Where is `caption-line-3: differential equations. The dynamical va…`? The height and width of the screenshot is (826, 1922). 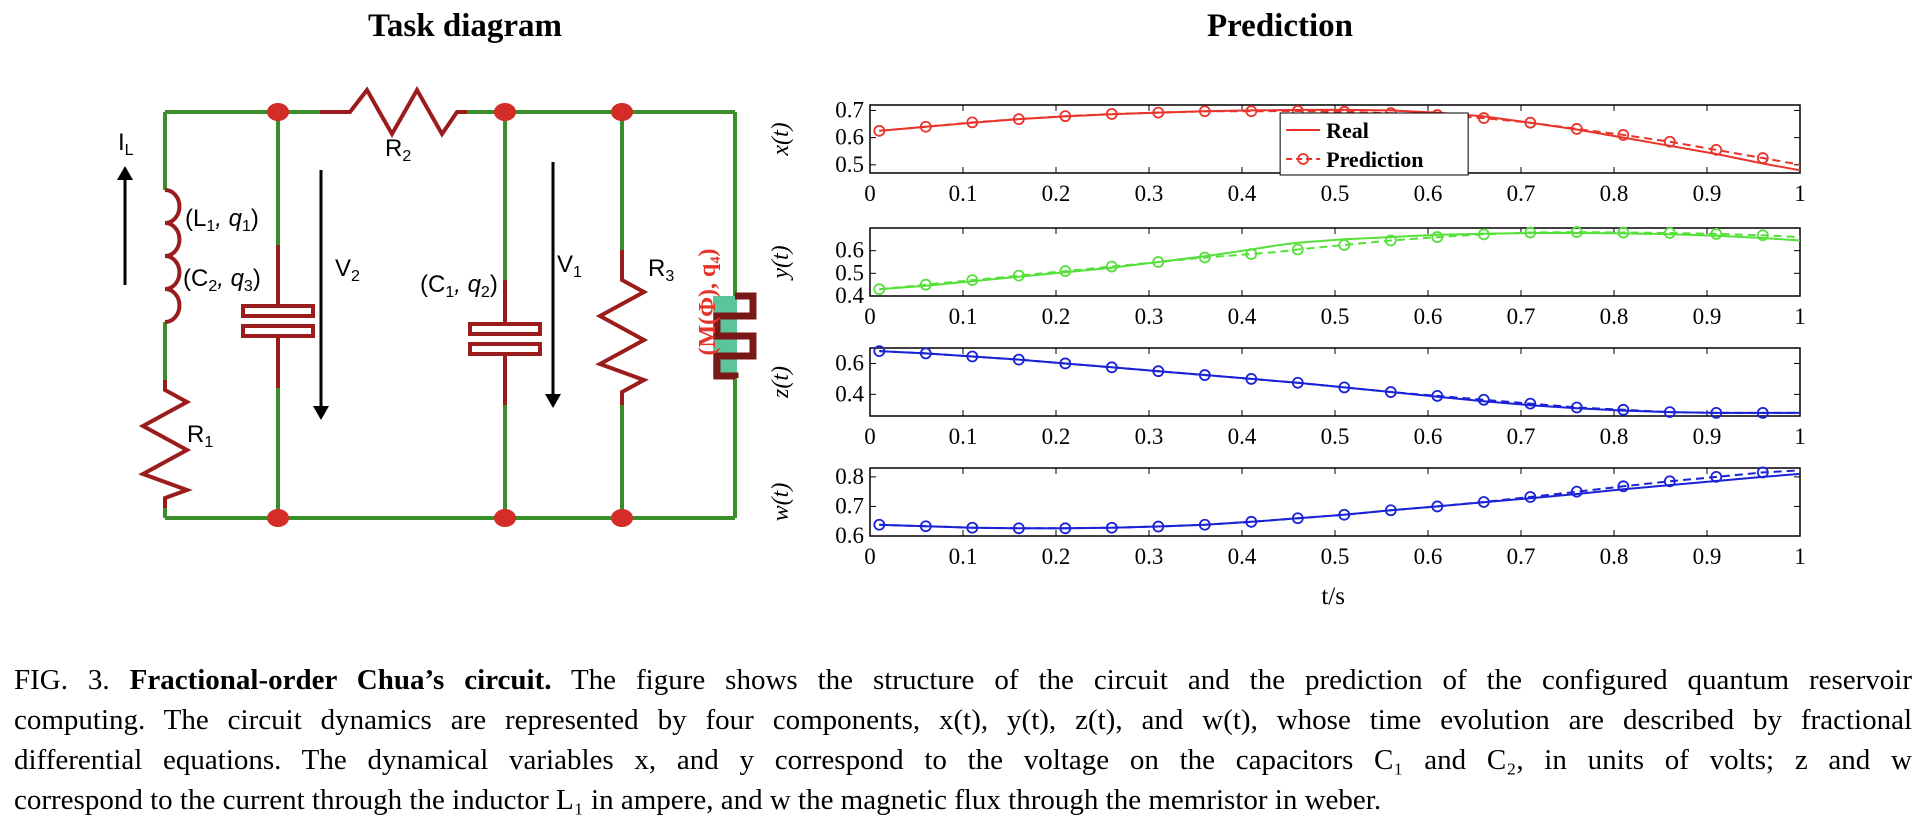
caption-line-3: differential equations. The dynamical va… is located at coordinates (963, 760).